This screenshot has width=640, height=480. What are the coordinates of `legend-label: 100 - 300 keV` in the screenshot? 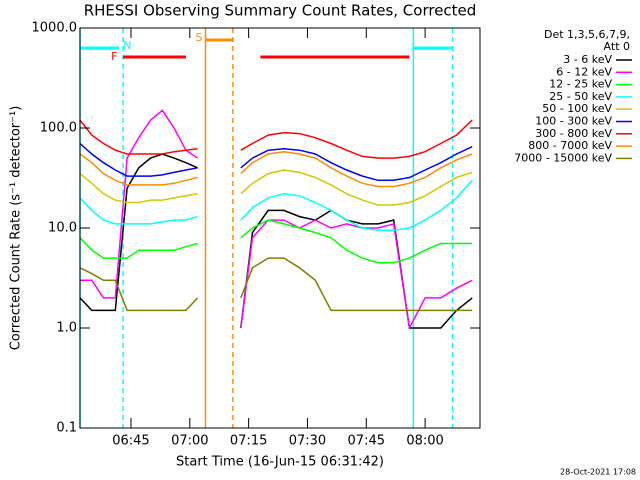 It's located at (573, 121).